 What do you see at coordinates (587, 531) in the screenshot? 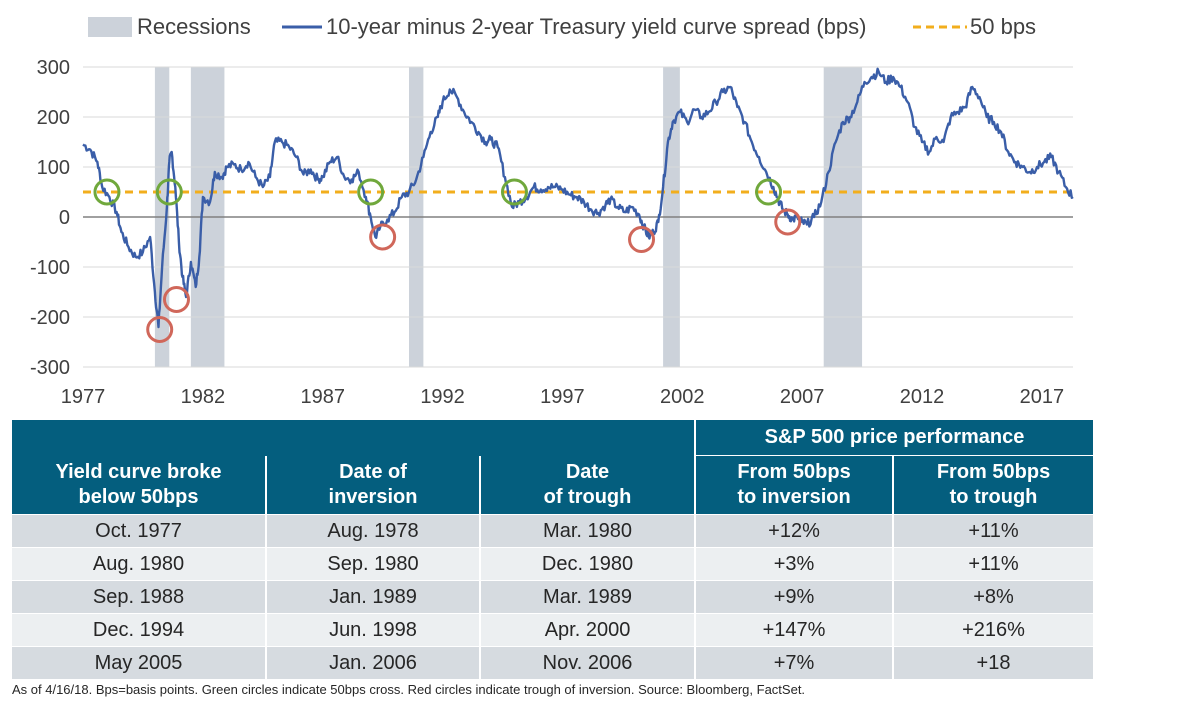
I see `table-cell: Mar. 1980` at bounding box center [587, 531].